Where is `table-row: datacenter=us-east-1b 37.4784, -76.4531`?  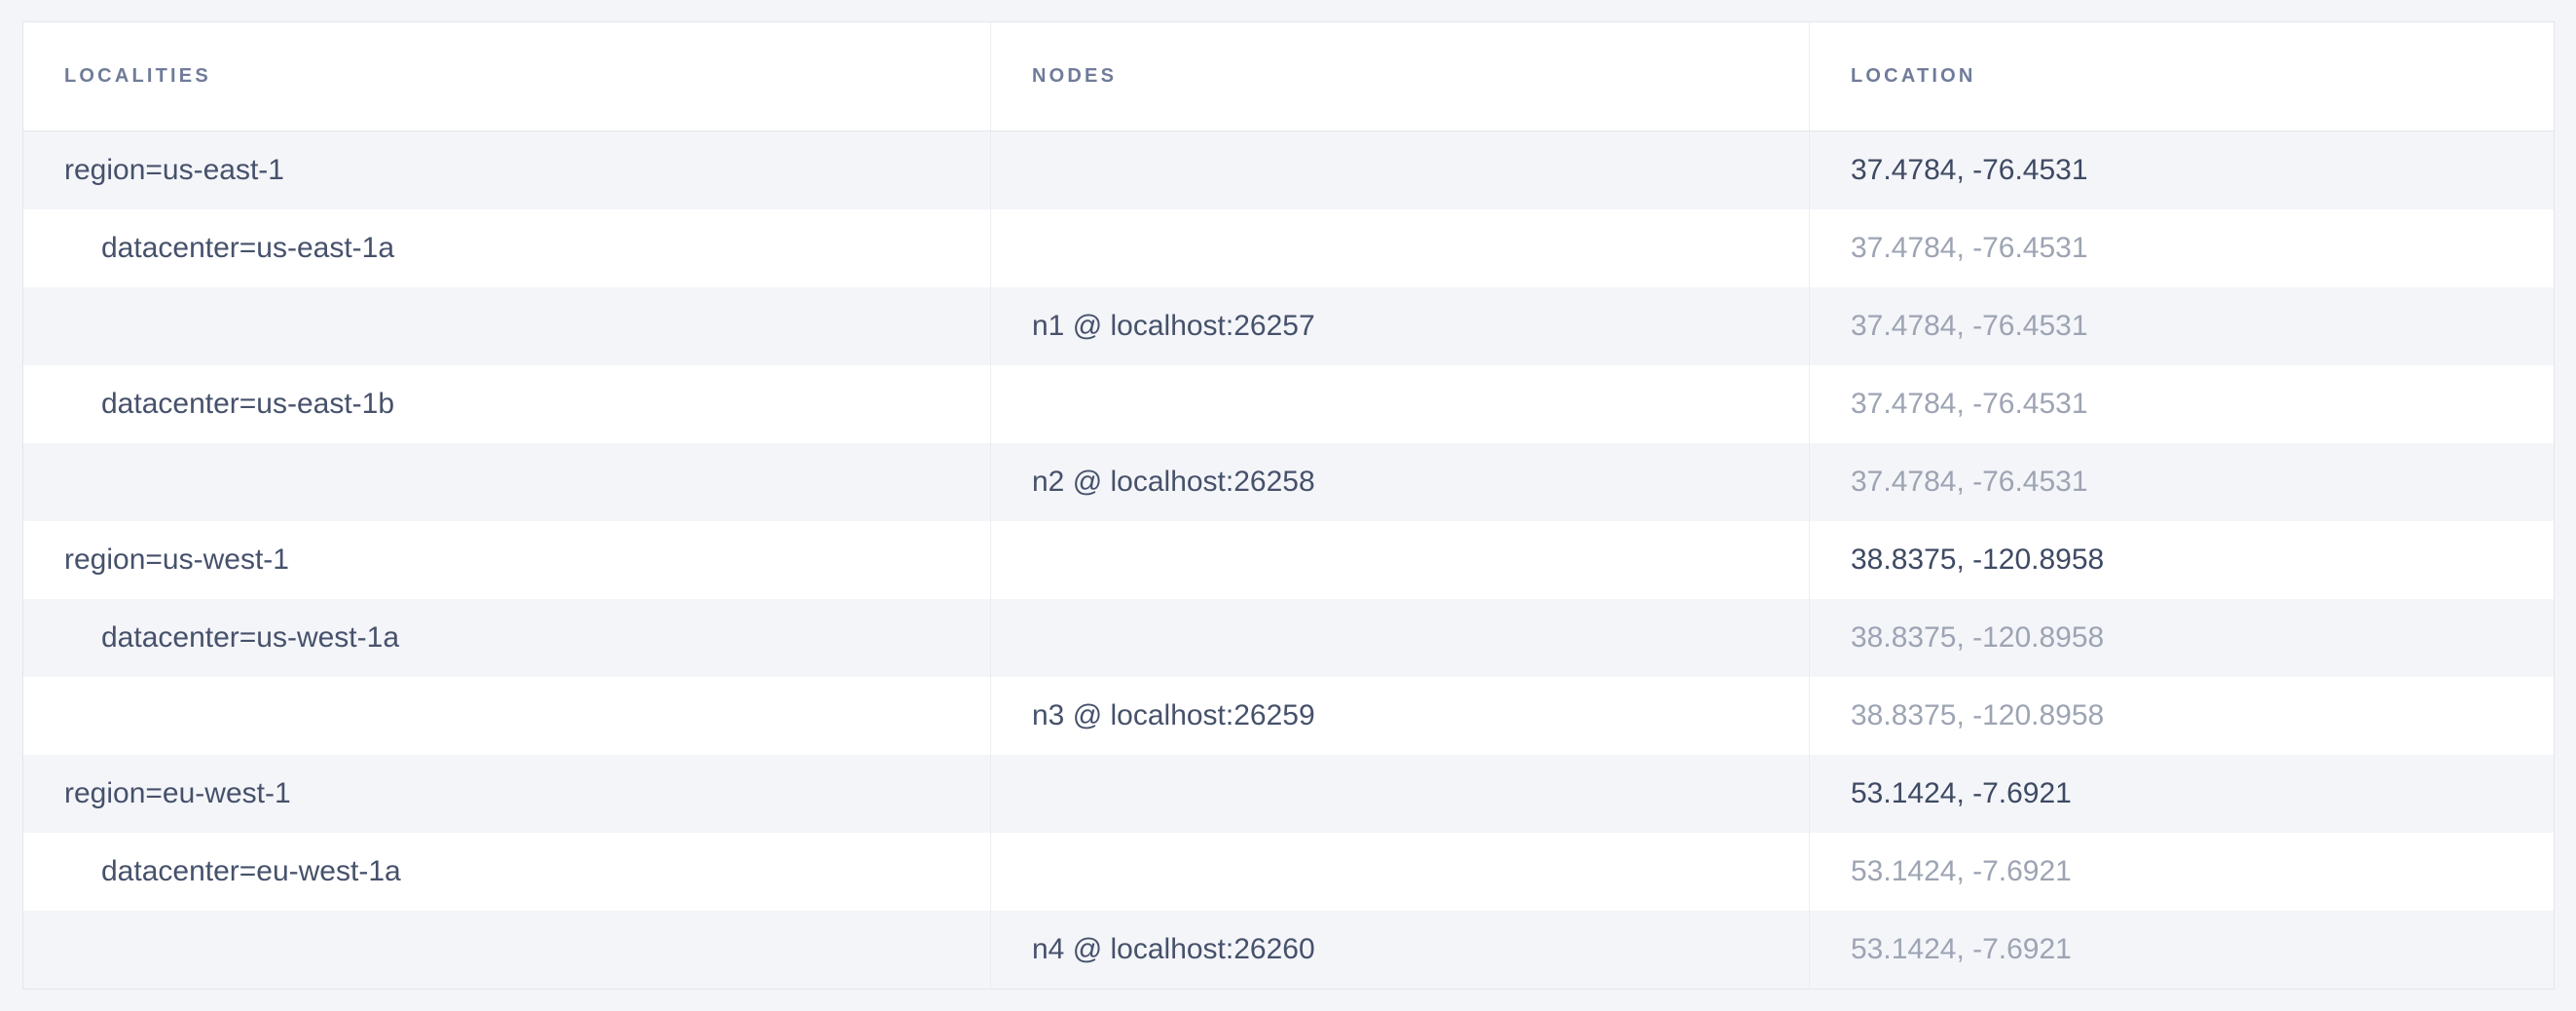 table-row: datacenter=us-east-1b 37.4784, -76.4531 is located at coordinates (1289, 404).